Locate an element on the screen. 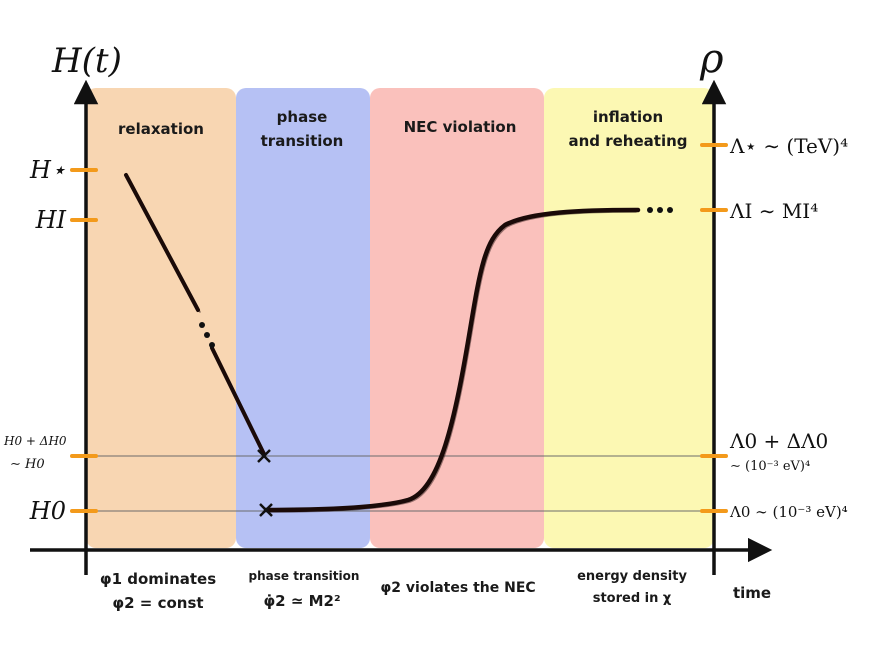 The height and width of the screenshot is (654, 872). caption-inflation-line1: energy density is located at coordinates (632, 576).